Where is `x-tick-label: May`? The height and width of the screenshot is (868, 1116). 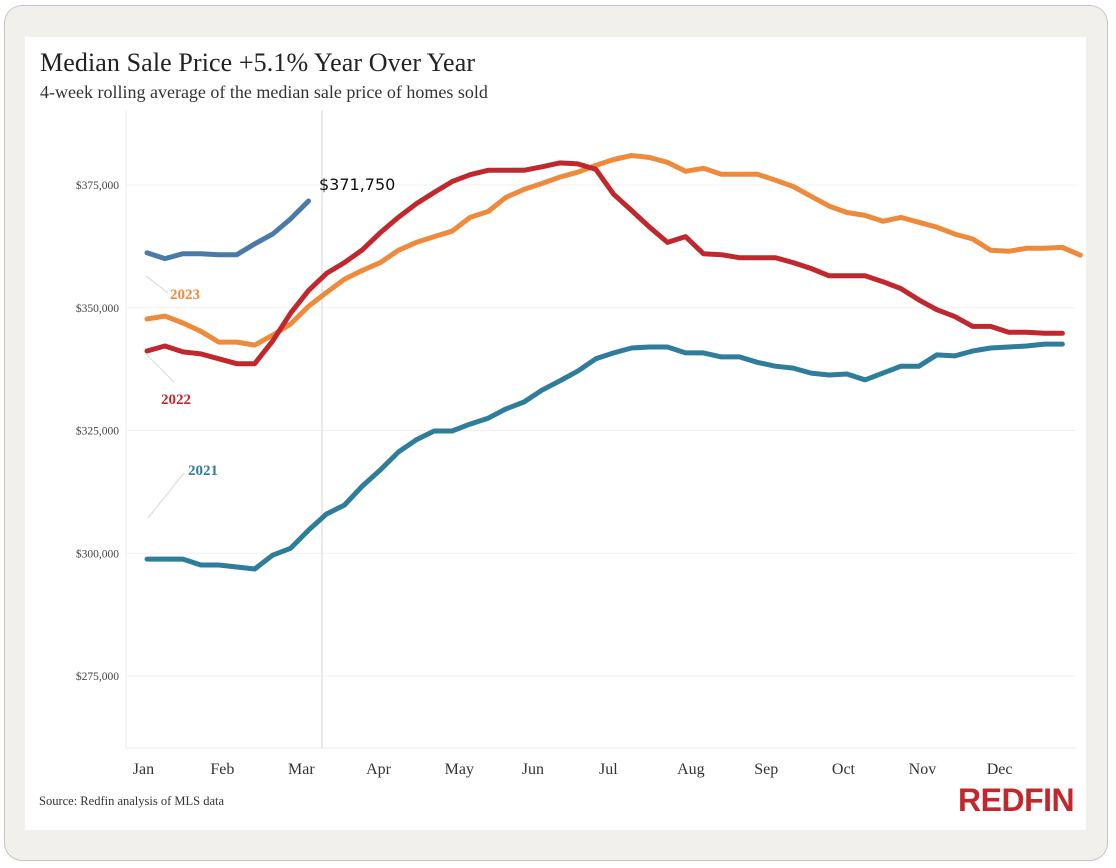 x-tick-label: May is located at coordinates (459, 769).